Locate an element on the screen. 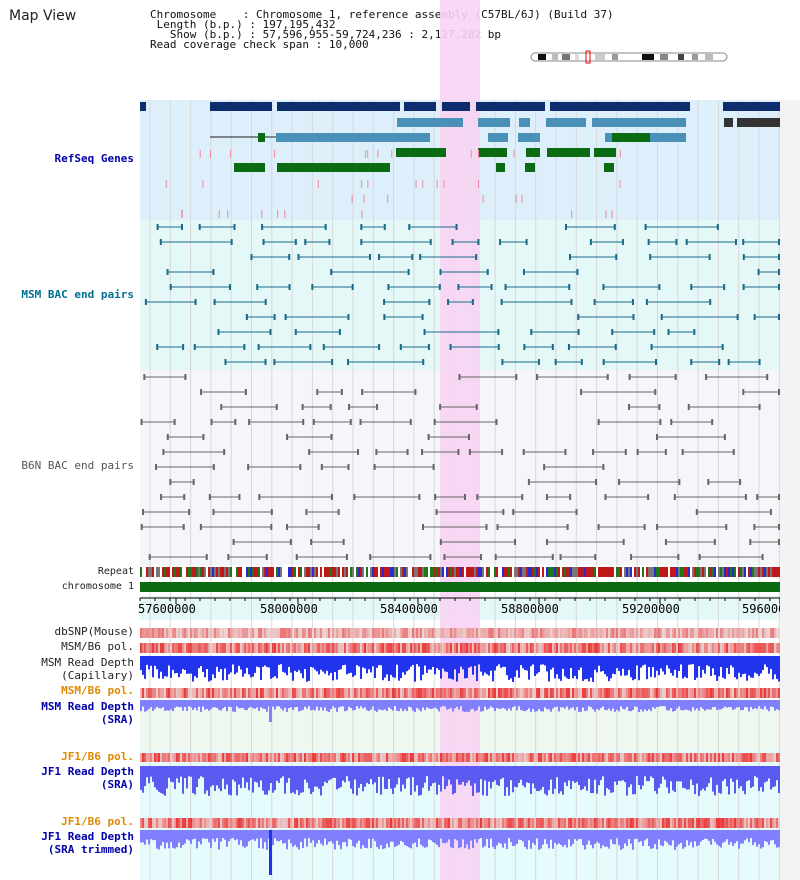 This screenshot has height=880, width=800. axis-tick-label: 57600000 is located at coordinates (167, 609).